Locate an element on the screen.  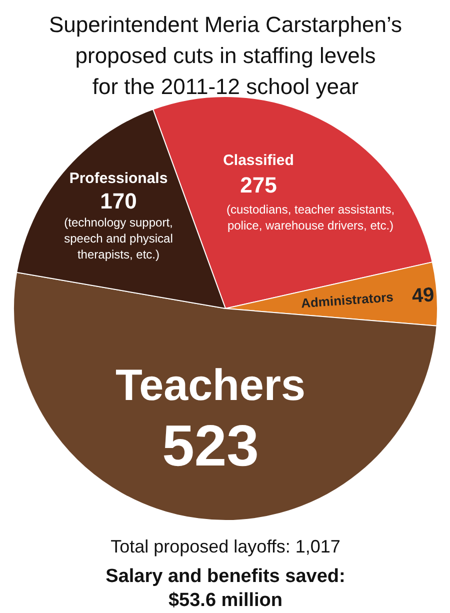
text: Total proposed layoffs: 1,017 is located at coordinates (225, 546).